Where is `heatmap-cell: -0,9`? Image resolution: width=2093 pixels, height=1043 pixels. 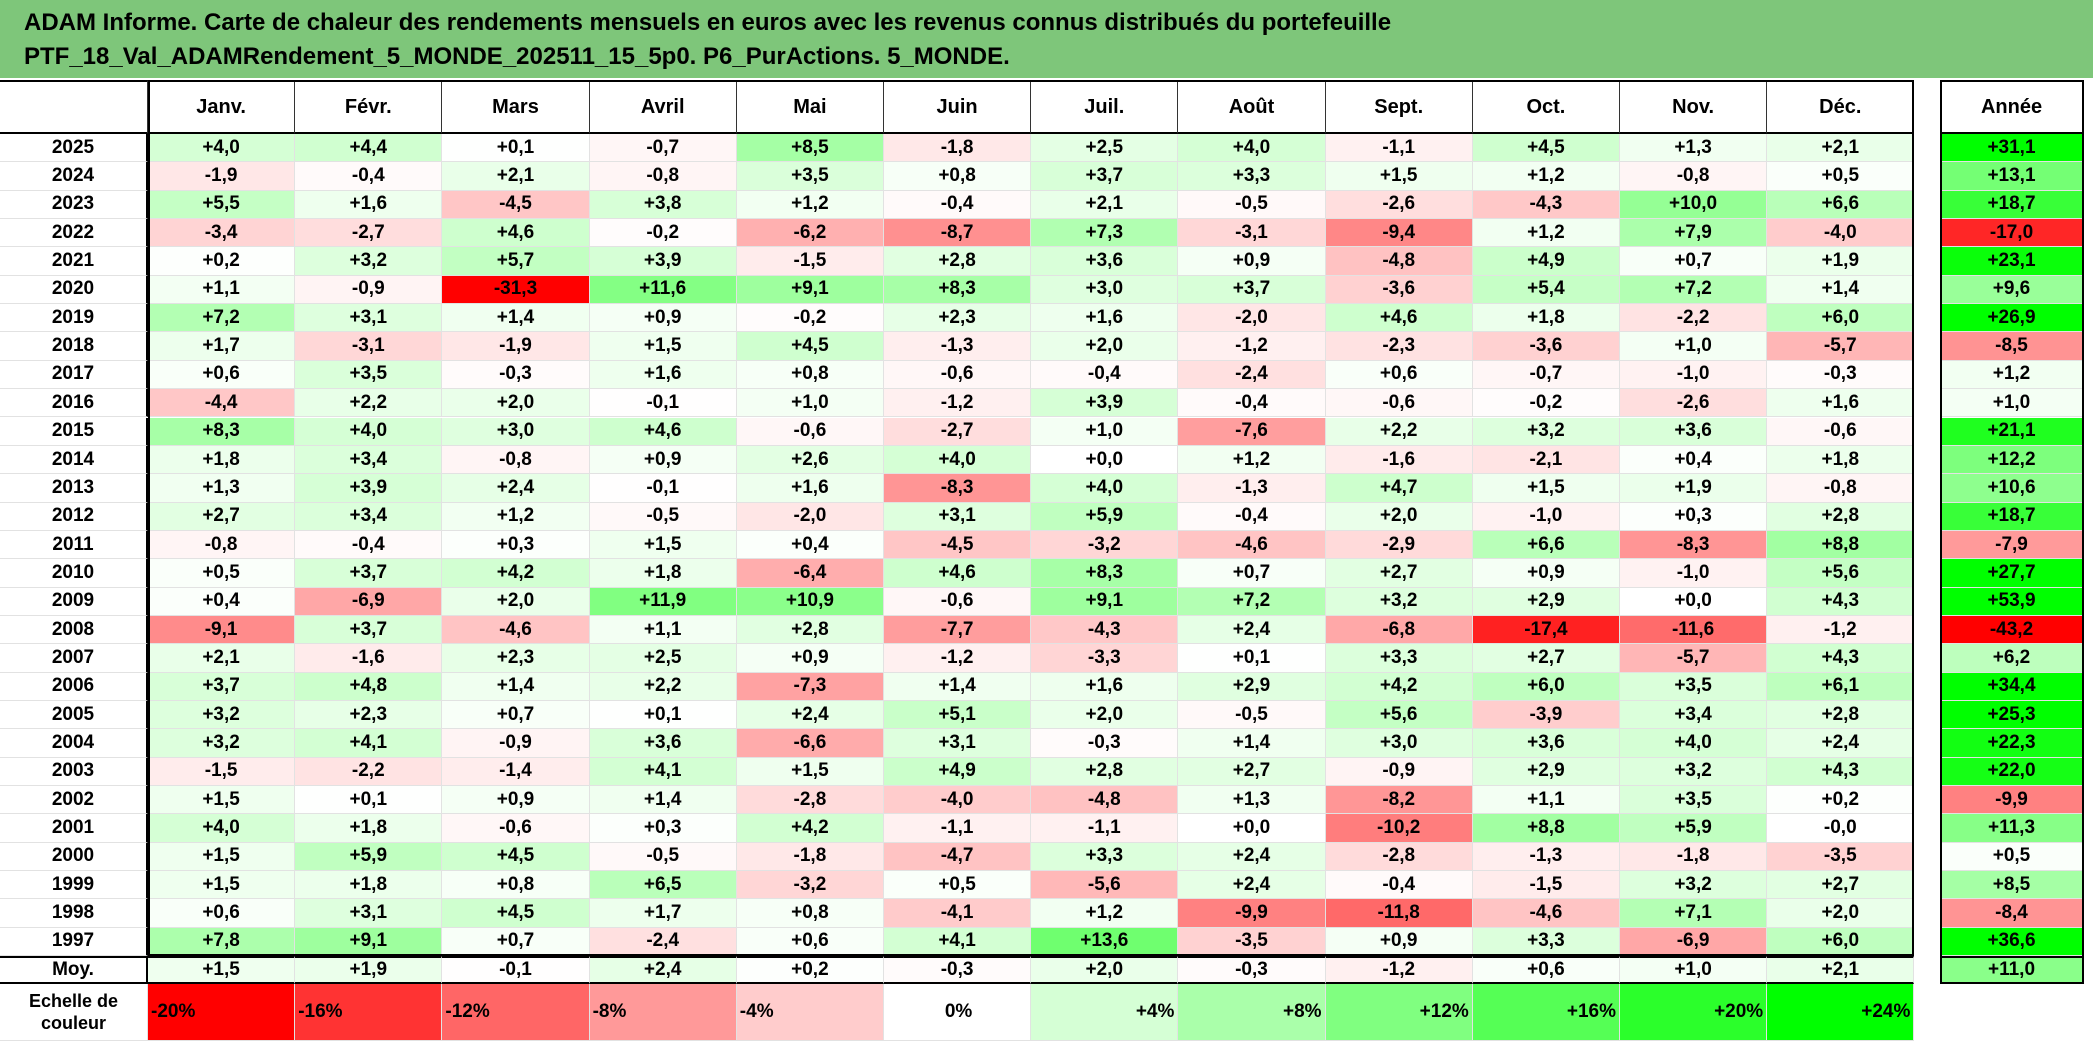 heatmap-cell: -0,9 is located at coordinates (516, 743).